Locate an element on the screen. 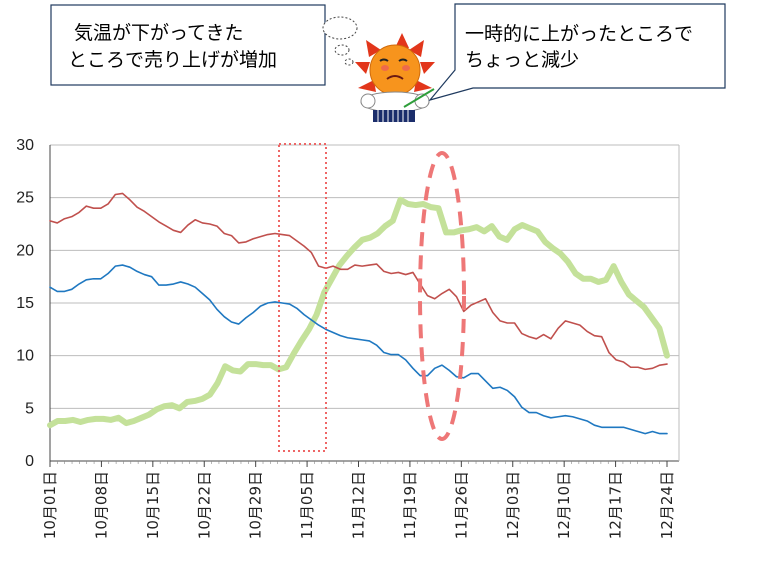 The height and width of the screenshot is (569, 775). y-tick-label: 15 is located at coordinates (25, 303).